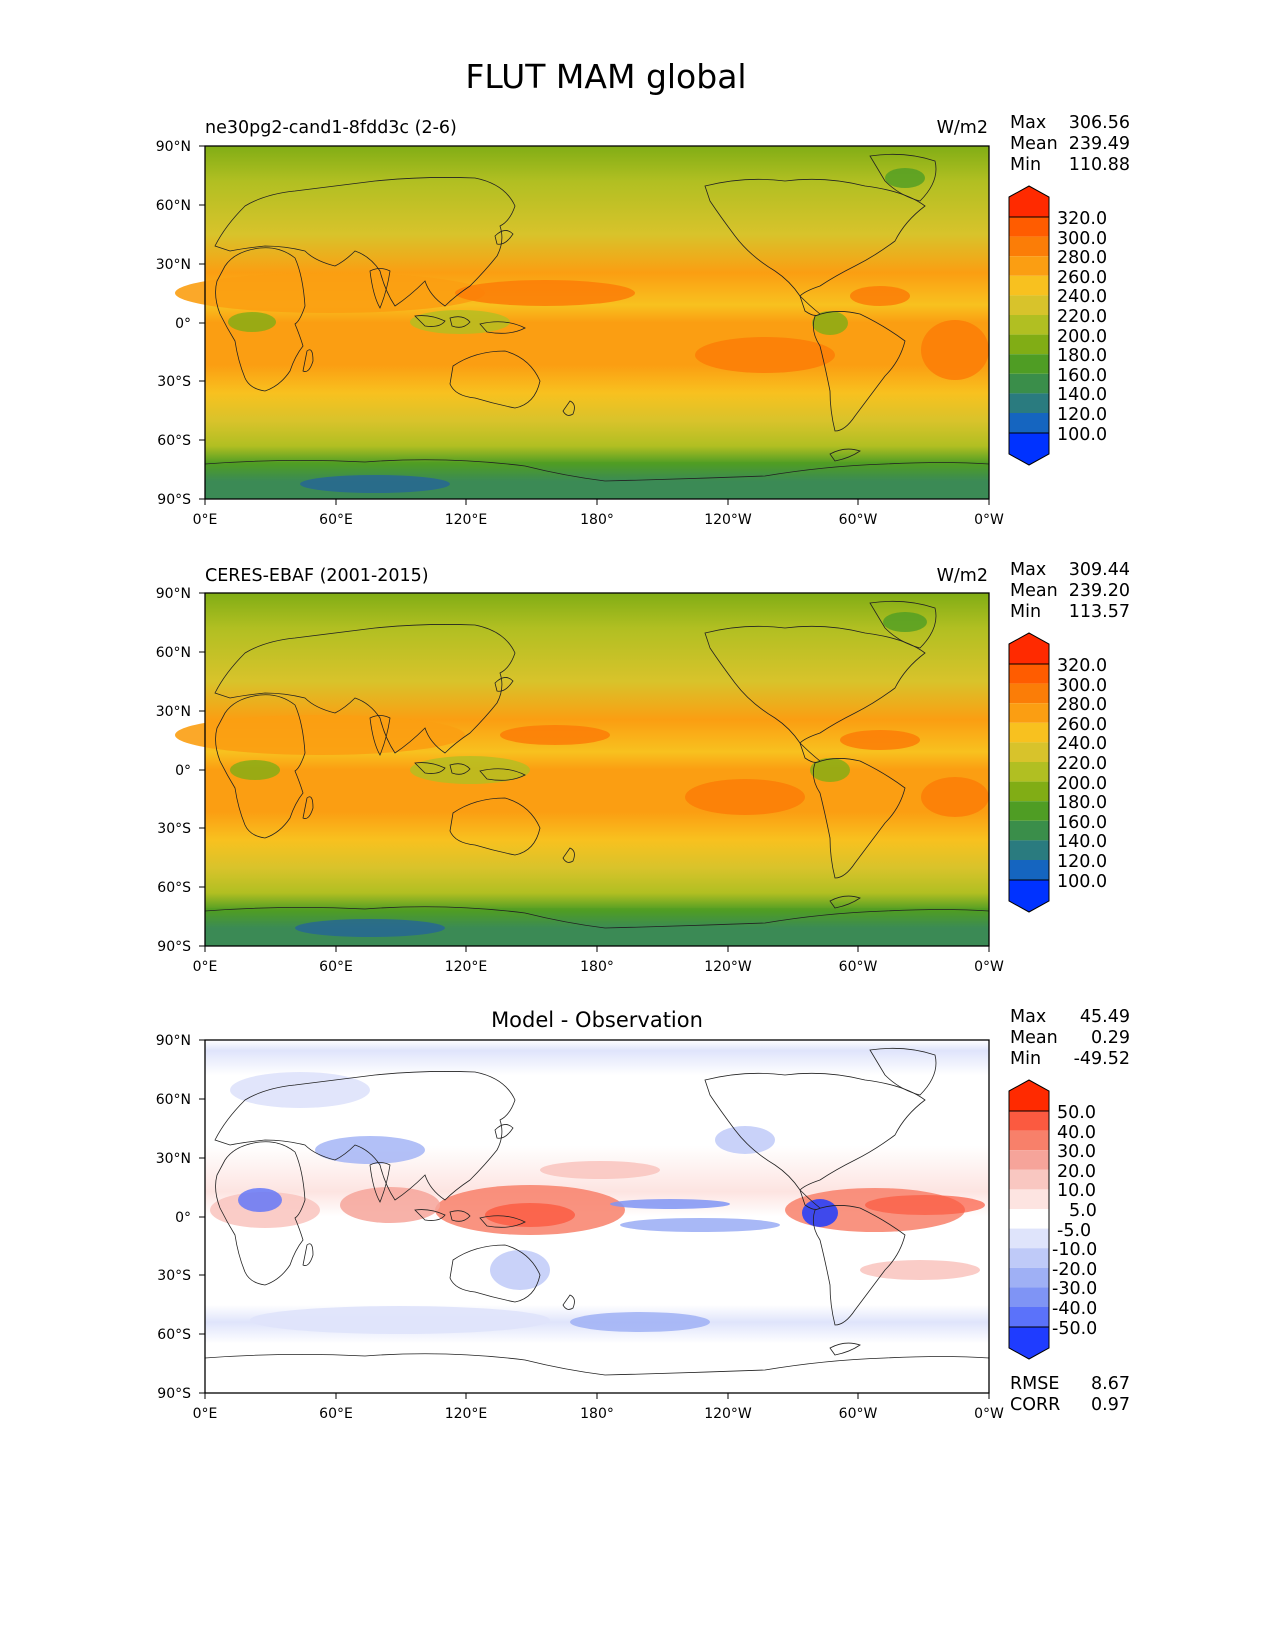 Image resolution: width=1275 pixels, height=1650 pixels. Describe the element at coordinates (174, 888) in the screenshot. I see `y-tick-label: 60°S` at that location.